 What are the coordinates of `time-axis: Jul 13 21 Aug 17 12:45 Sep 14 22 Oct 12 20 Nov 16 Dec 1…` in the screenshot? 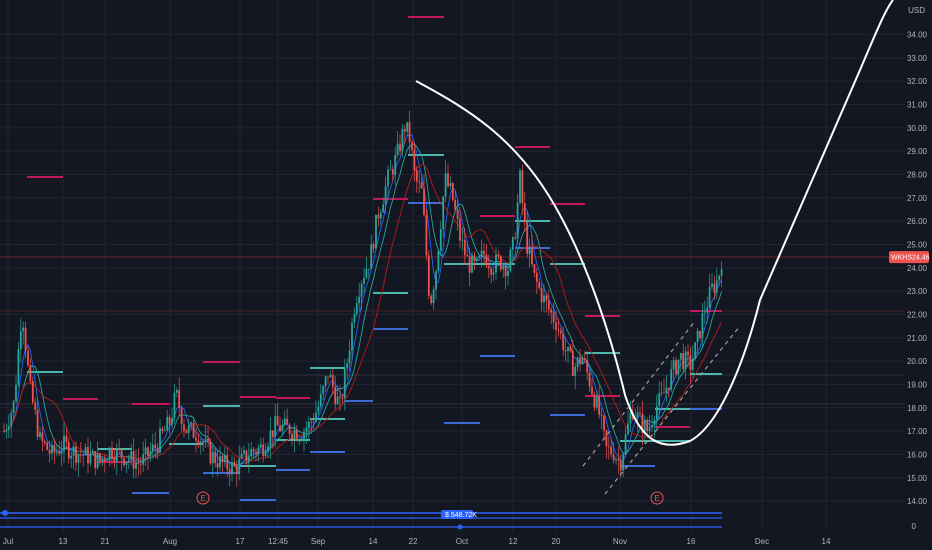 It's located at (466, 541).